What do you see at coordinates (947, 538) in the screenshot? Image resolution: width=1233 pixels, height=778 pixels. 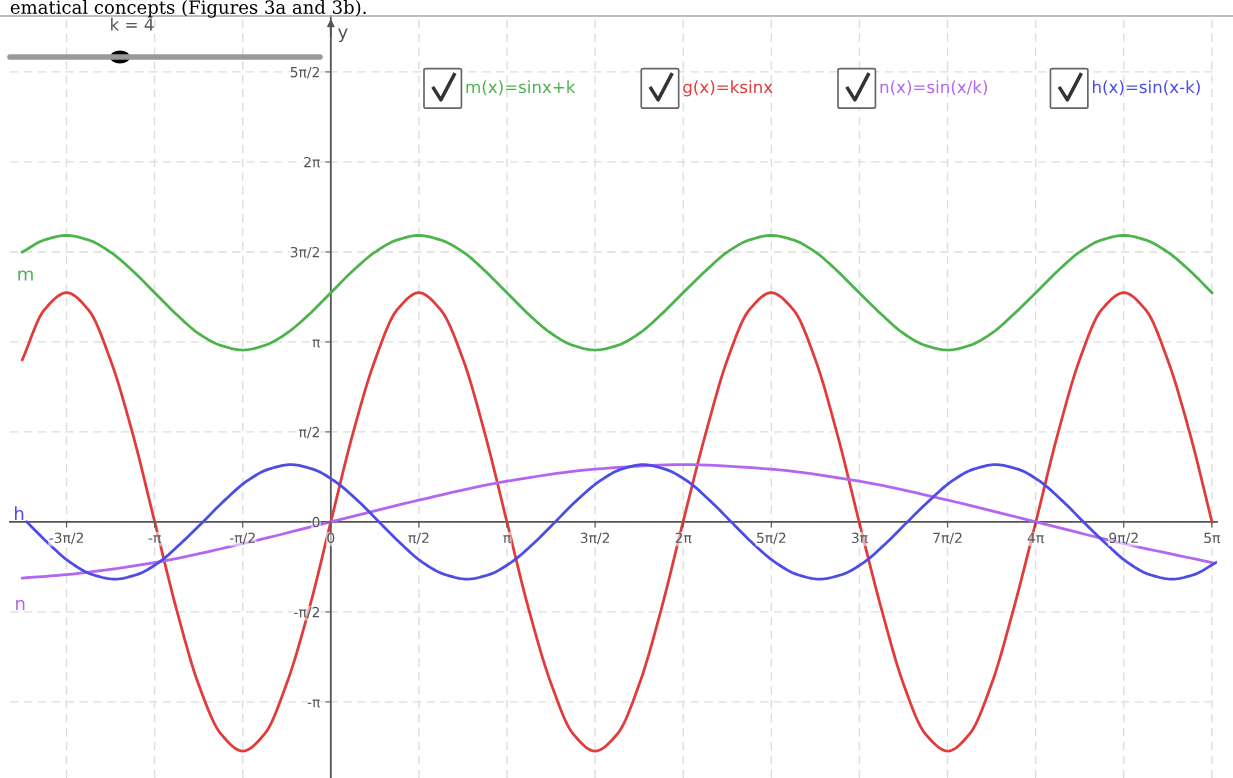 I see `x-tick-label: 7π/2` at bounding box center [947, 538].